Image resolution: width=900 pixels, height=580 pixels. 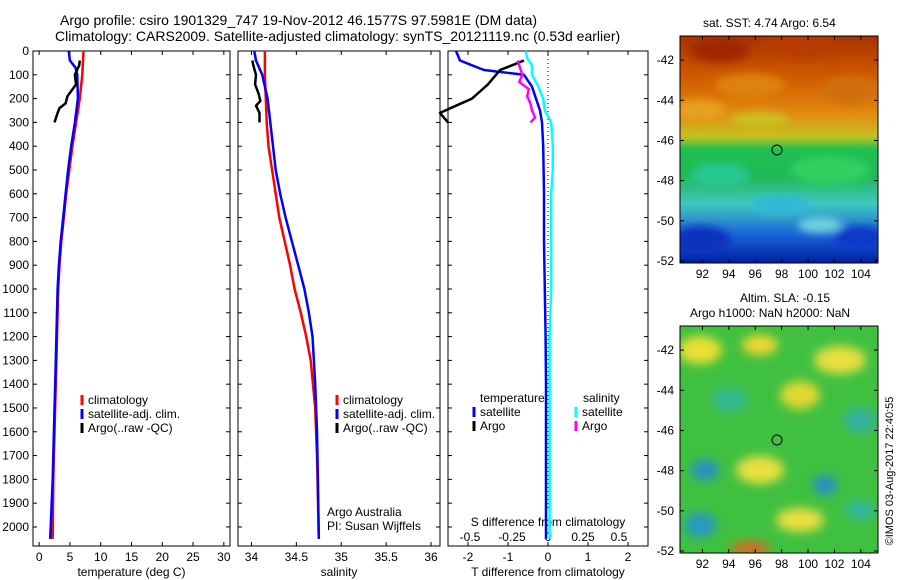 I want to click on x2-tick-label: 0.25, so click(x=583, y=537).